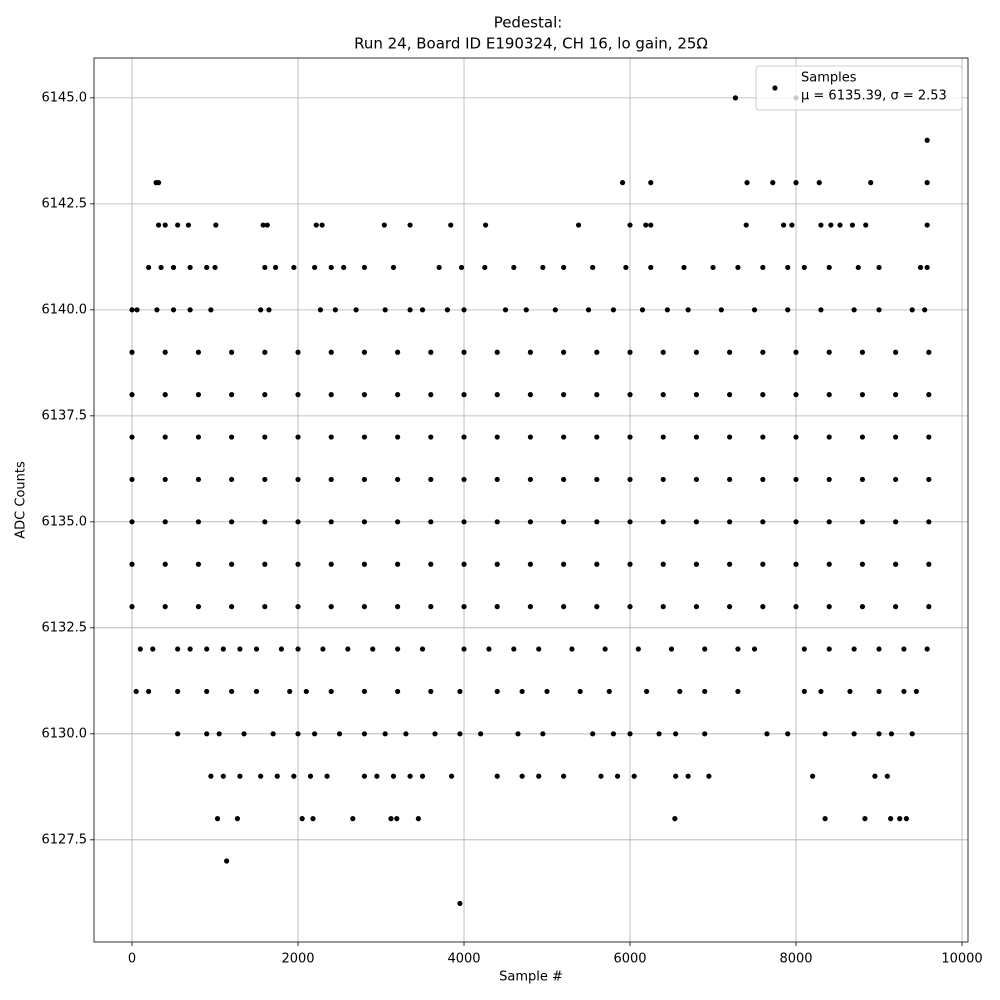  I want to click on y-tick-label: 6142.5, so click(65, 203).